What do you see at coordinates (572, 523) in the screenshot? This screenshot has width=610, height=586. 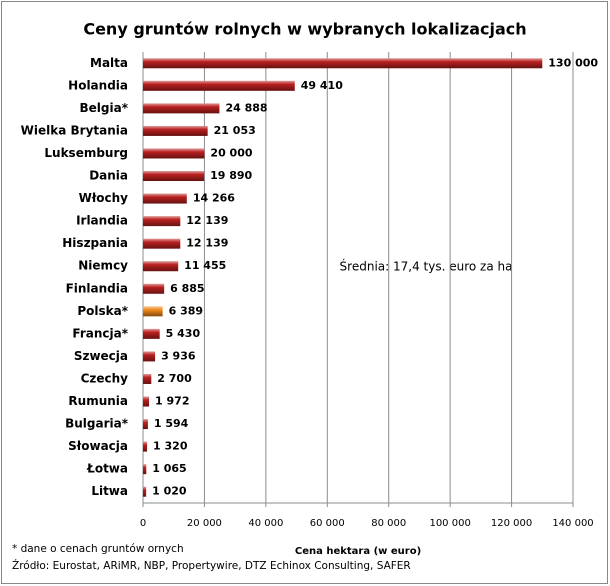 I see `x-tick-label: 140 000` at bounding box center [572, 523].